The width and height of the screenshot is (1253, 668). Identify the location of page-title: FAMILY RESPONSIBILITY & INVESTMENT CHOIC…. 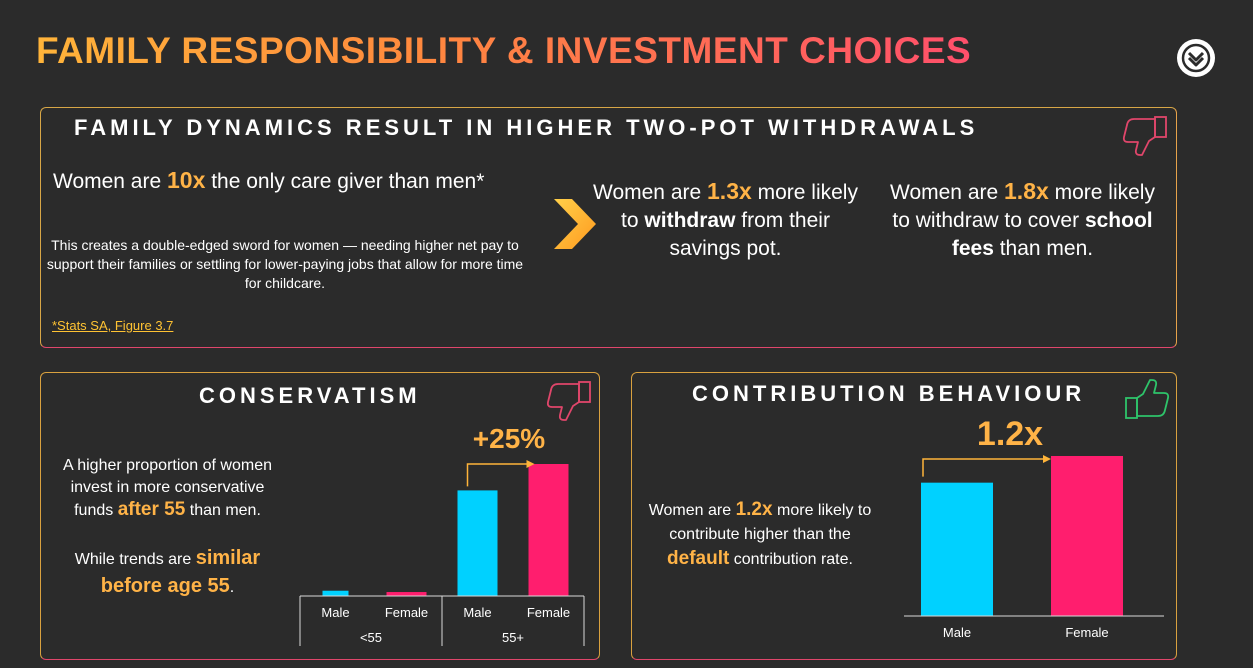
(504, 50).